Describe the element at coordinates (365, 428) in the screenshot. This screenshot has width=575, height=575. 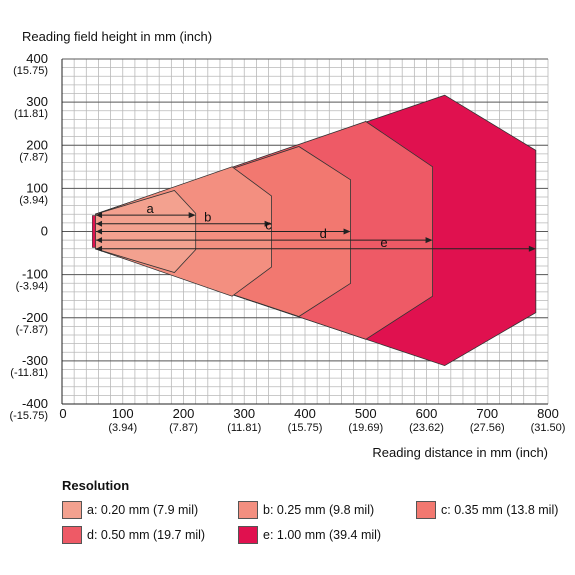
I see `x-tick-sublabel: (19.69)` at that location.